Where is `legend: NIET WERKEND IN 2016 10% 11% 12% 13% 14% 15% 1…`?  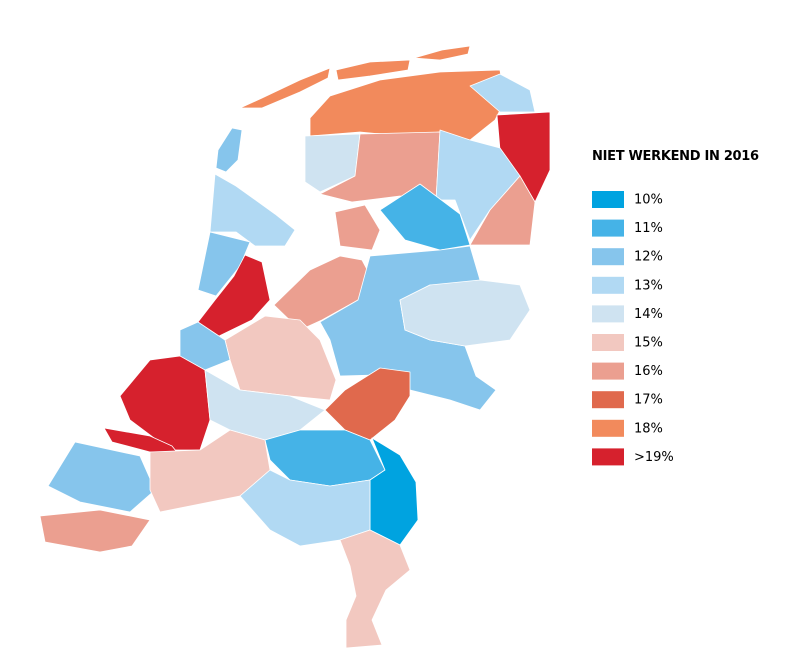 legend: NIET WERKEND IN 2016 10% 11% 12% 13% 14% 15% 1… is located at coordinates (675, 307).